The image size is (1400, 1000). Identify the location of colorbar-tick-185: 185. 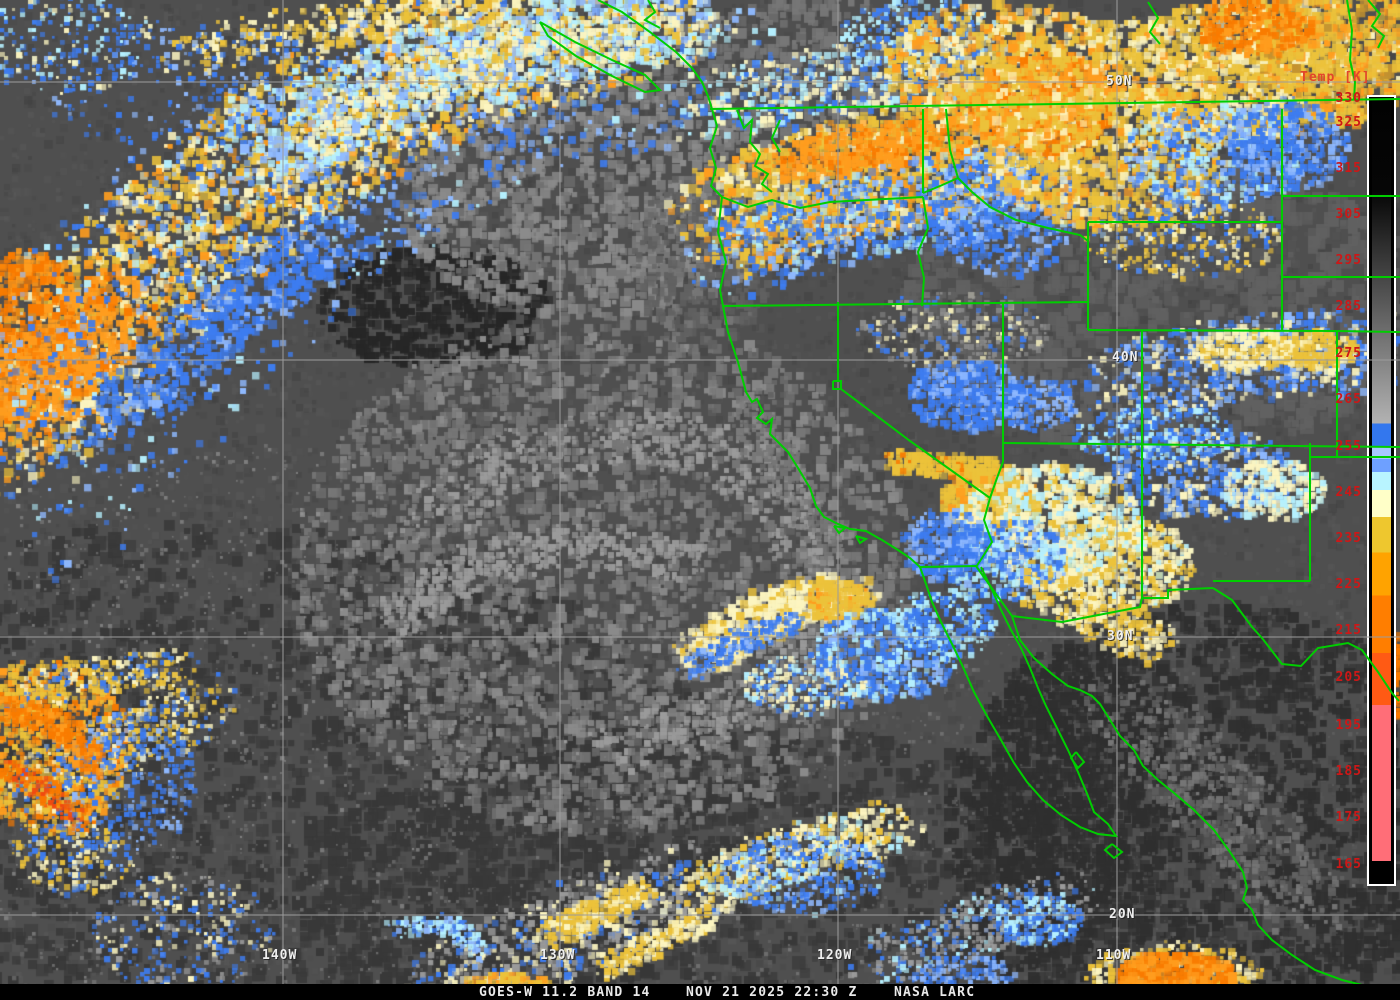
(1348, 771).